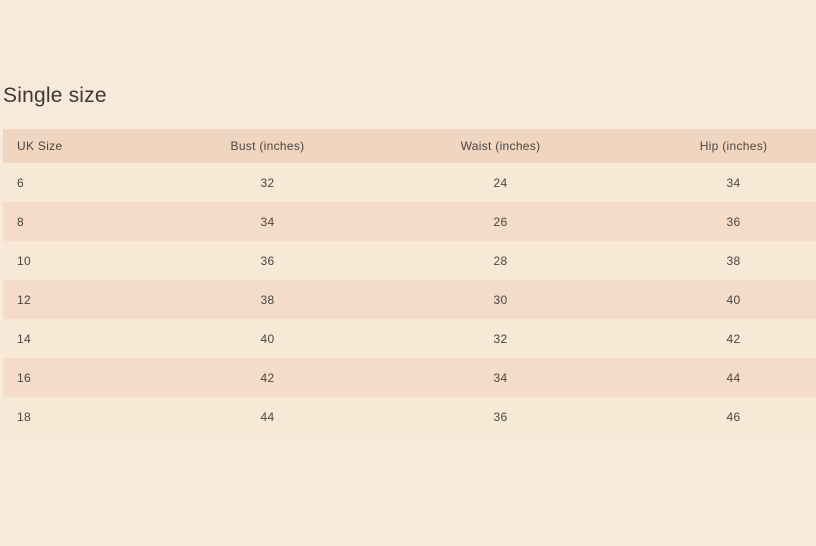 The height and width of the screenshot is (546, 816). Describe the element at coordinates (77, 377) in the screenshot. I see `table-cell: 16` at that location.